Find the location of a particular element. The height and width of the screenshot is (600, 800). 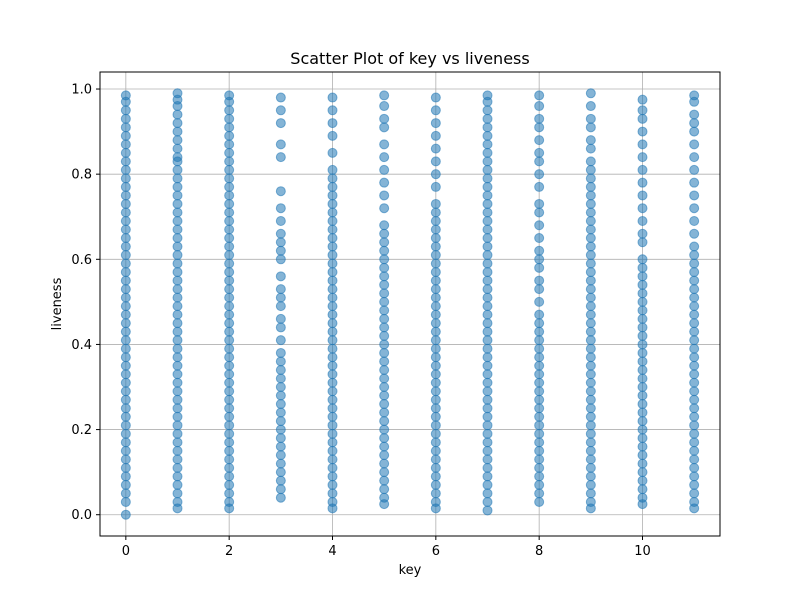

x-axis-label: key is located at coordinates (410, 570).